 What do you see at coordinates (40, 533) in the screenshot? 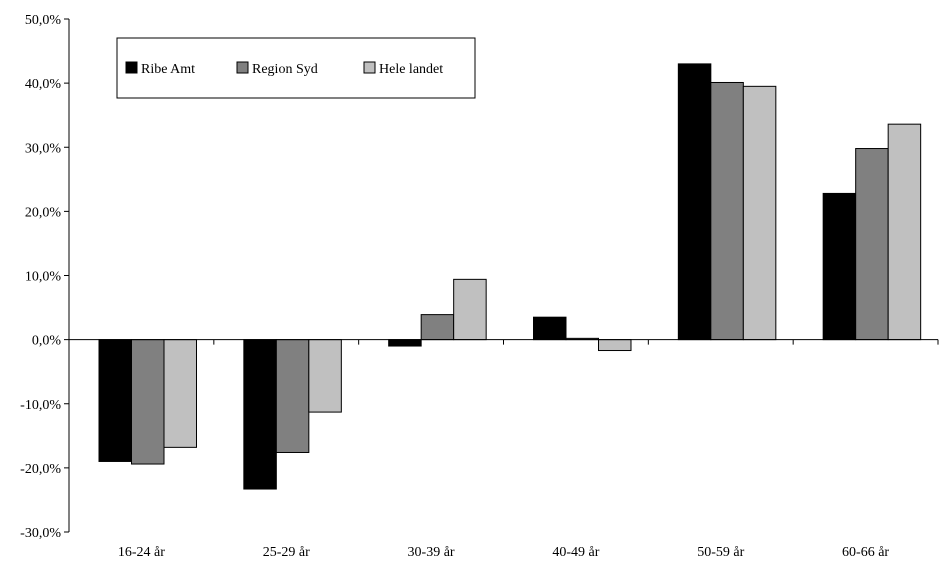
I see `y-tick-label: -30,0%` at bounding box center [40, 533].